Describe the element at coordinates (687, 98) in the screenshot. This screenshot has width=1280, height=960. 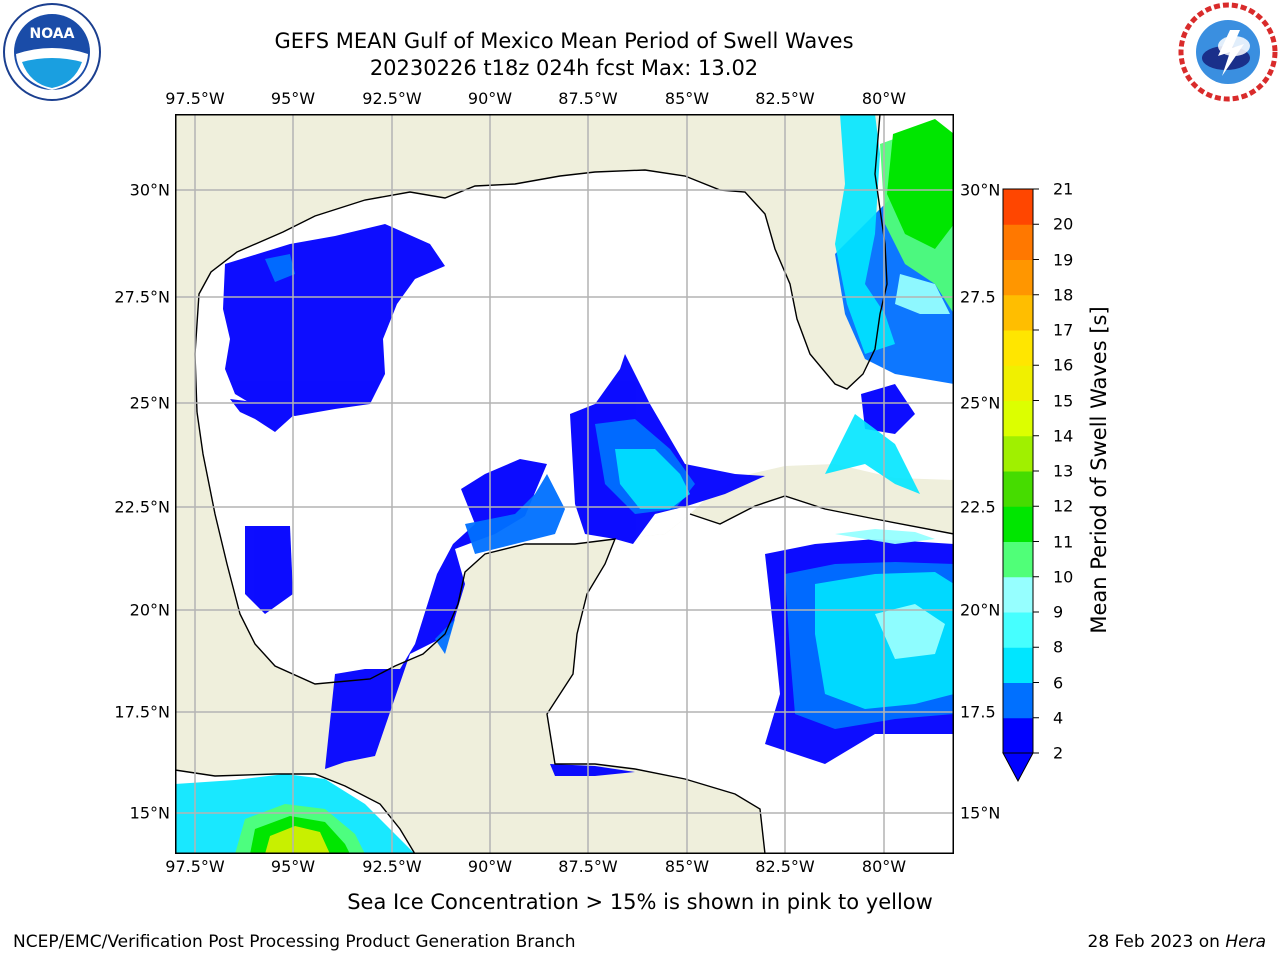
I see `lon-label-top-85w: 85°W` at that location.